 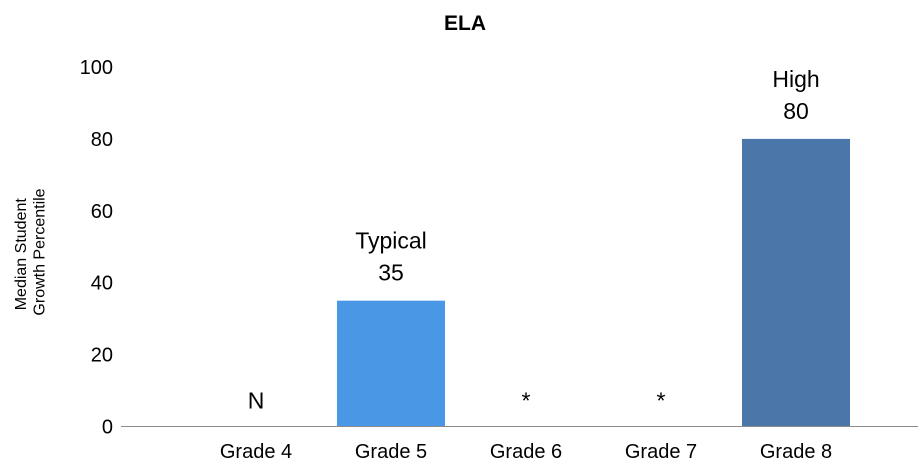 I want to click on data-label: 35, so click(x=391, y=273).